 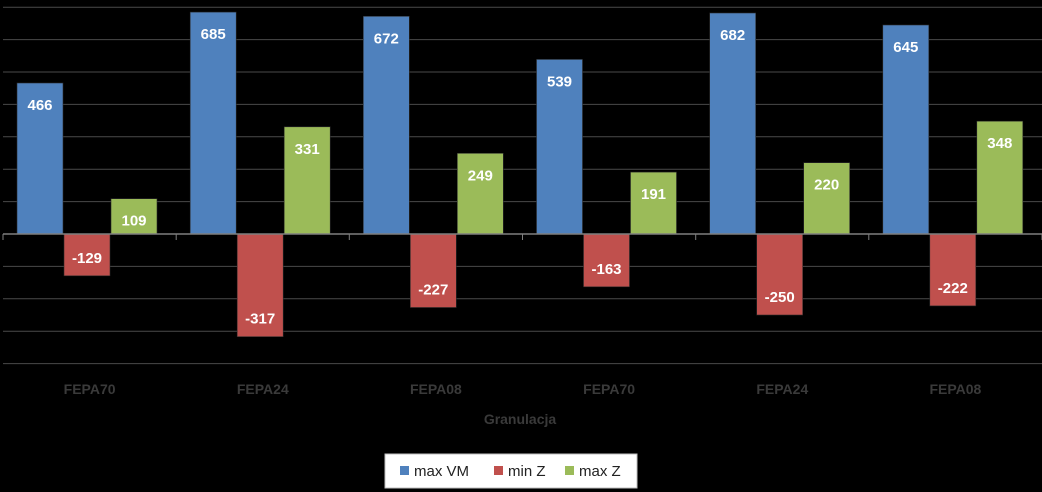 I want to click on data-label: 672, so click(x=386, y=38).